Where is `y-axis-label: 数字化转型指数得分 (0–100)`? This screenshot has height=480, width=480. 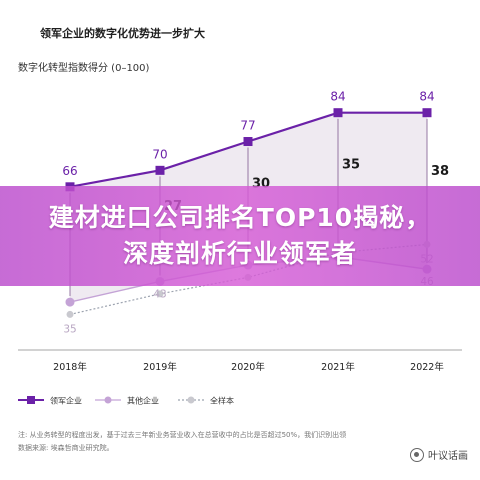
y-axis-label: 数字化转型指数得分 (0–100) is located at coordinates (84, 67).